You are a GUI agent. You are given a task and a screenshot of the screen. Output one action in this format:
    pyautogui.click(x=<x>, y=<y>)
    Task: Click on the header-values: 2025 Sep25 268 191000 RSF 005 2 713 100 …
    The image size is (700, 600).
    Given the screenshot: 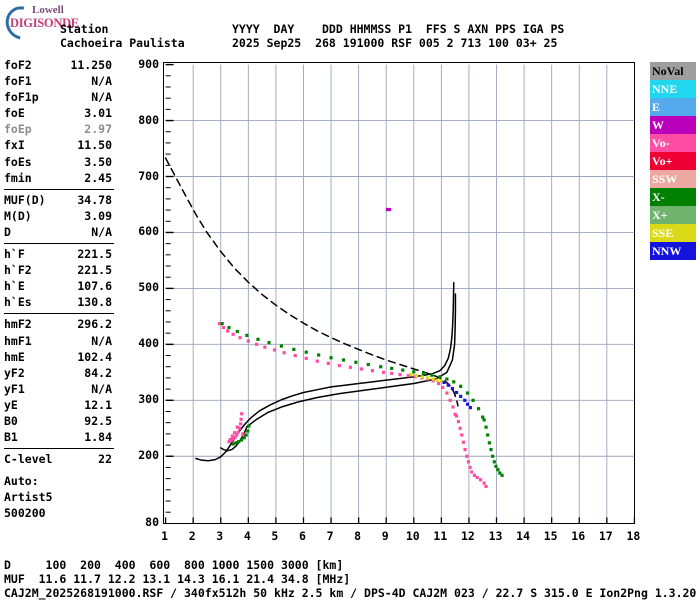 What is the action you would take?
    pyautogui.click(x=395, y=43)
    